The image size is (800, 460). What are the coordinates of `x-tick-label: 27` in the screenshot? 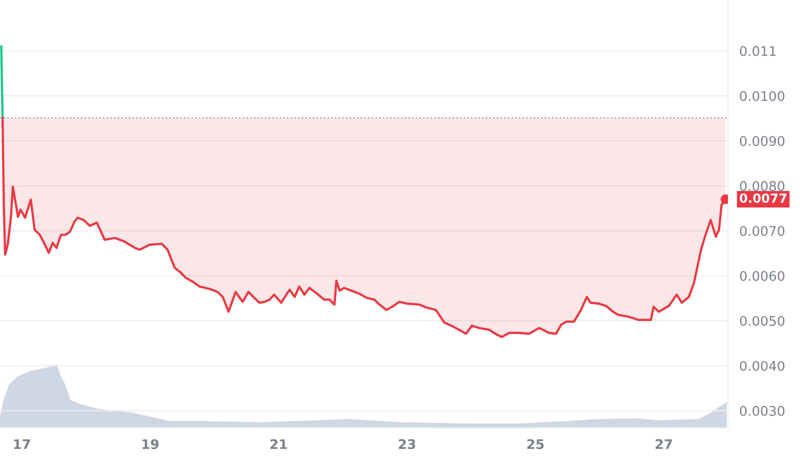 It's located at (664, 444).